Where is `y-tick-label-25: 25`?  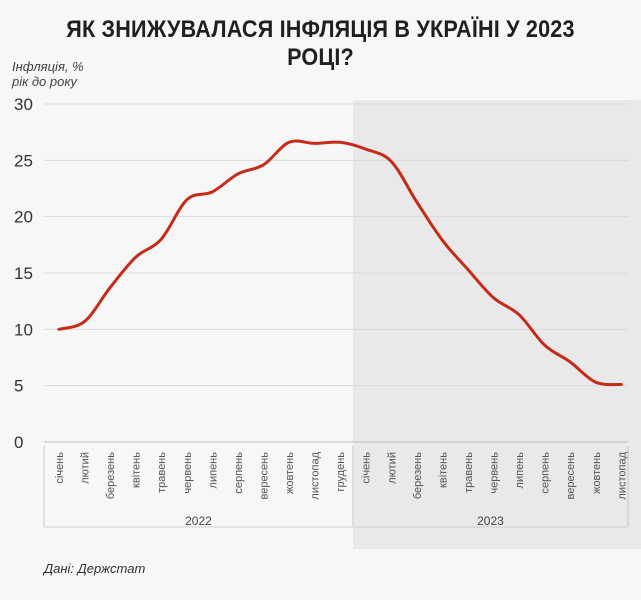 y-tick-label-25: 25 is located at coordinates (23, 160).